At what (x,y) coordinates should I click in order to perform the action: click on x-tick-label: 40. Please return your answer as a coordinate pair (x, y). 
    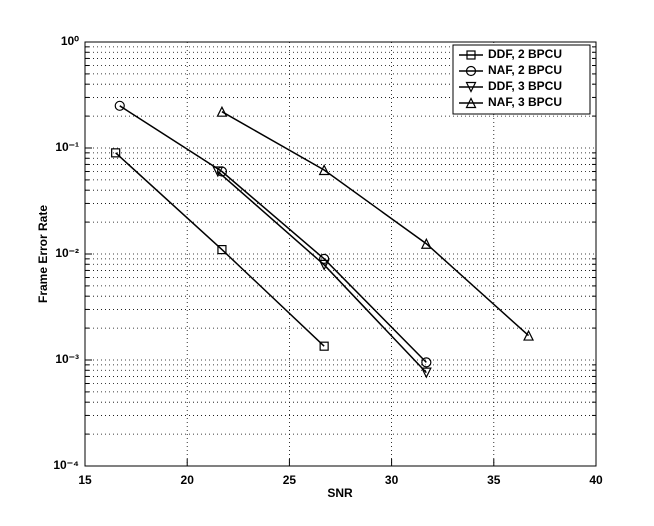
    Looking at the image, I should click on (596, 480).